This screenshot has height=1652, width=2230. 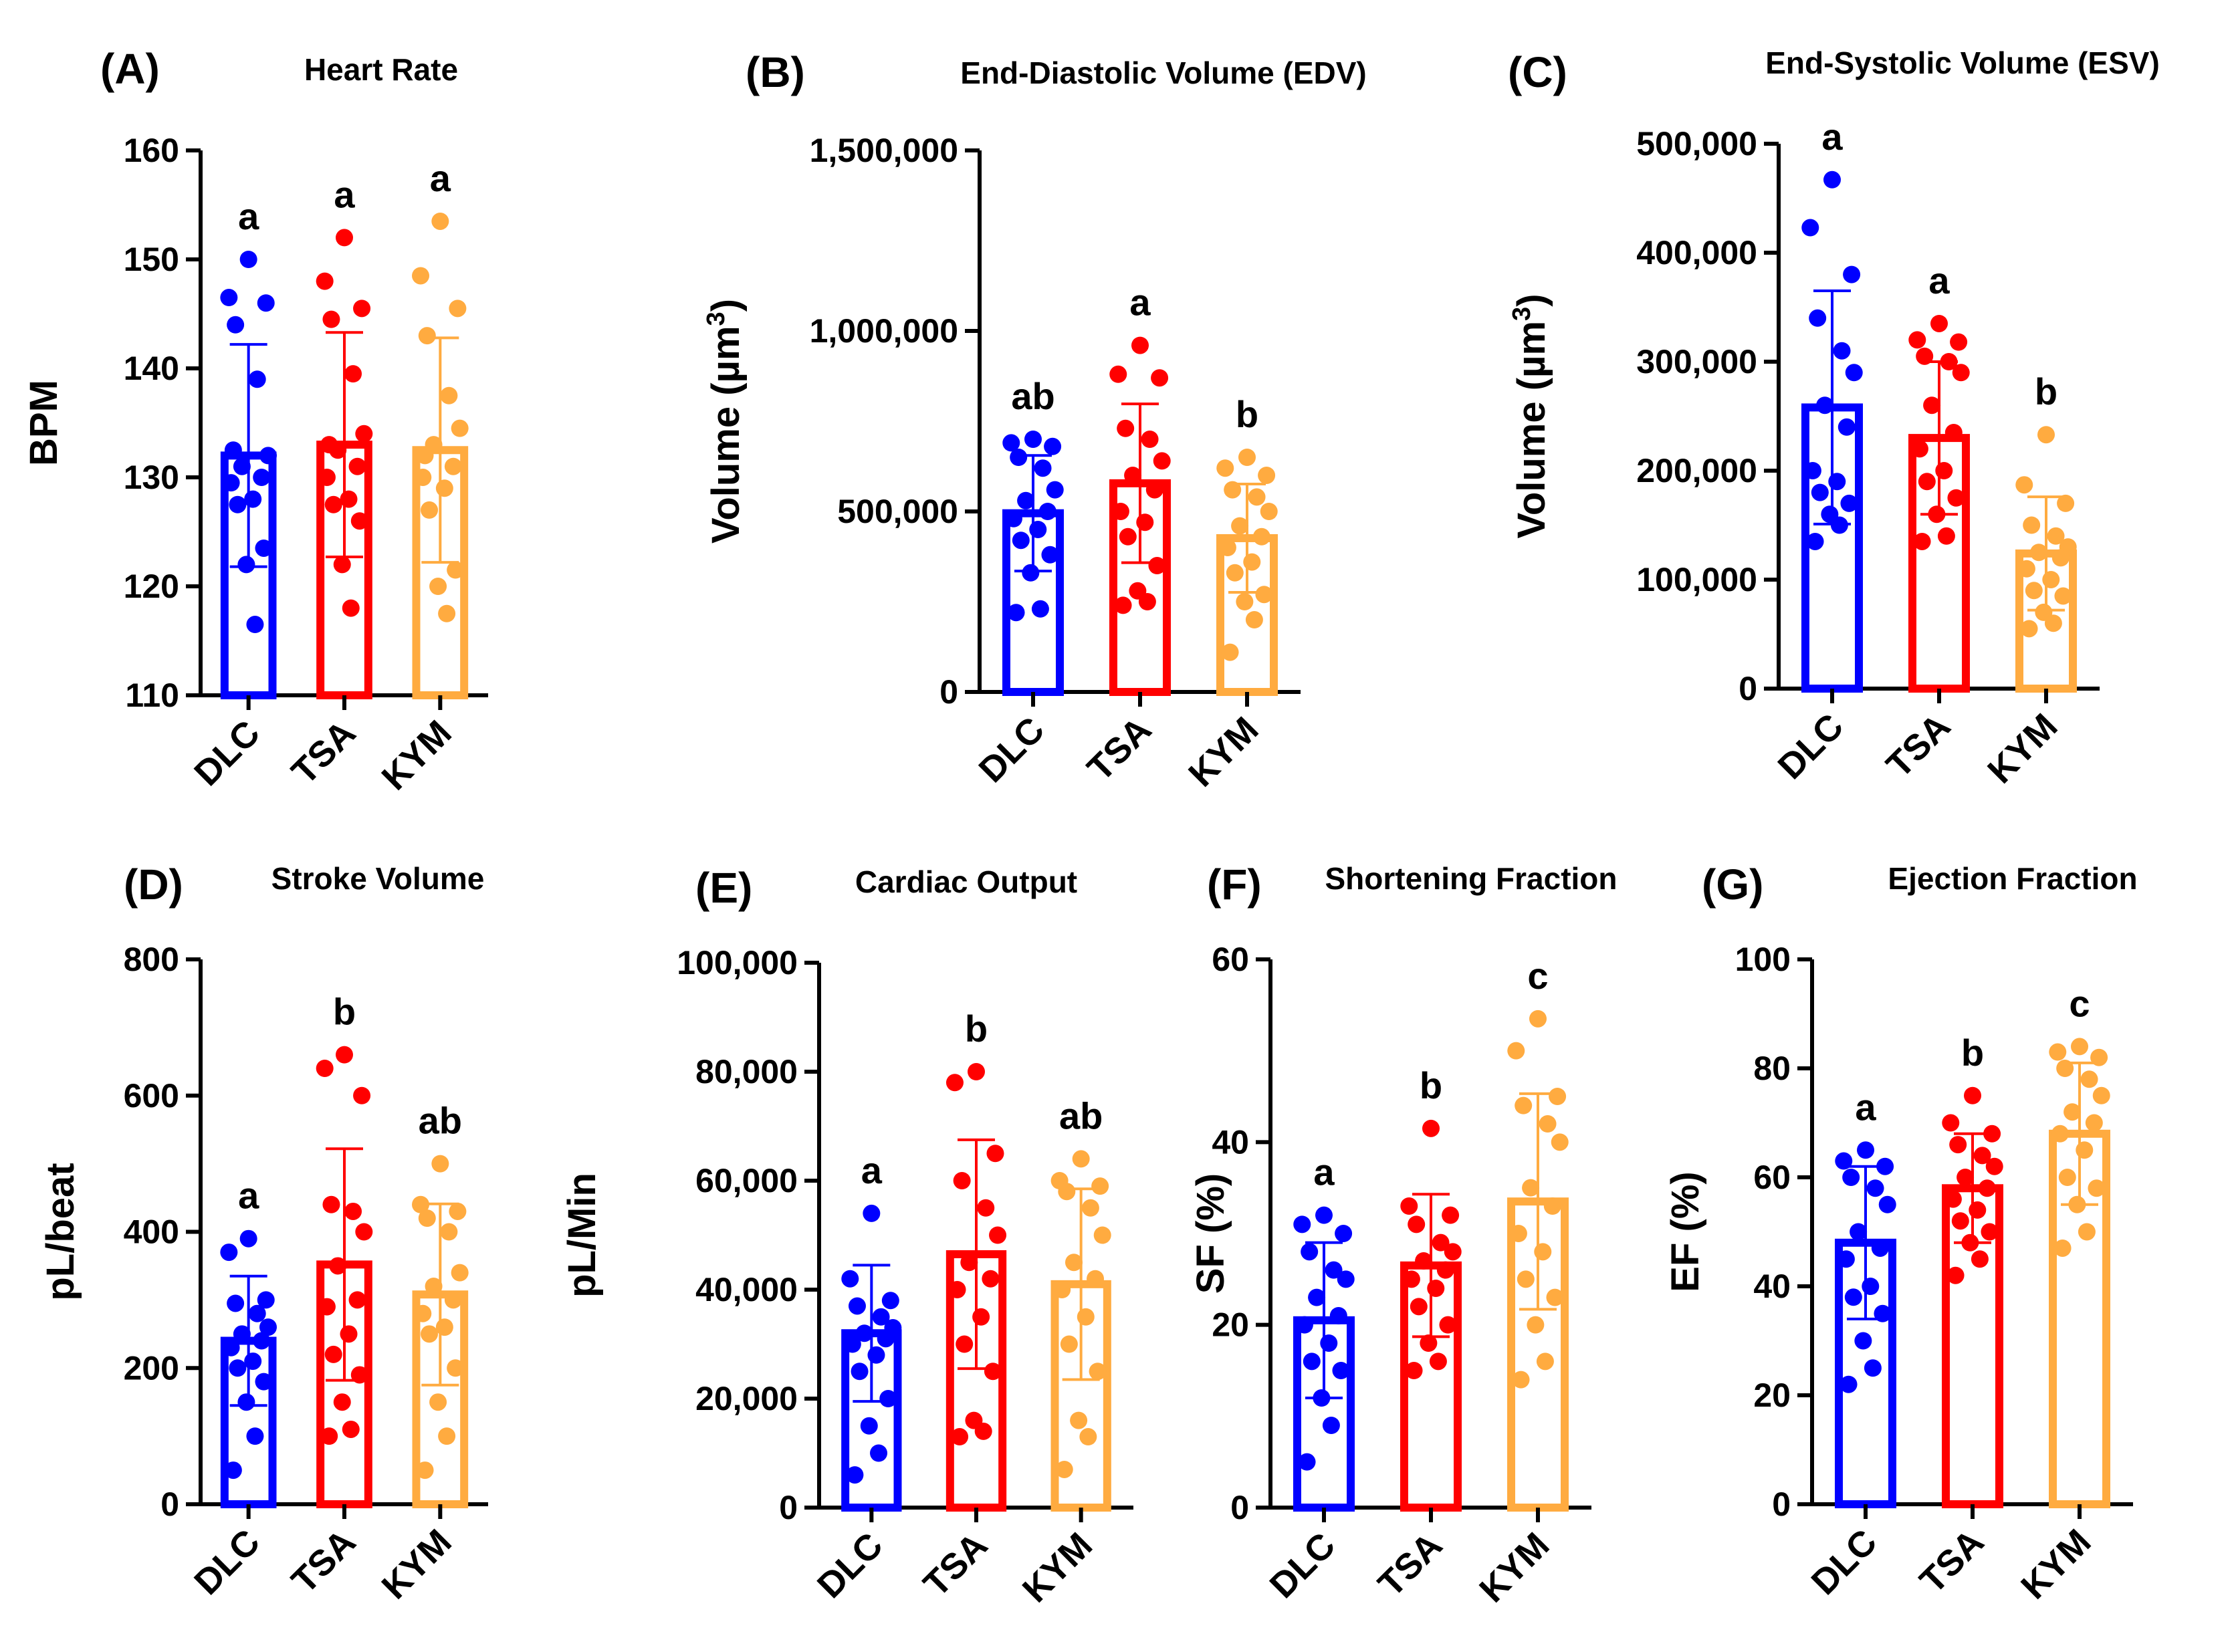 I want to click on y-tick-label: 600, so click(x=151, y=1095).